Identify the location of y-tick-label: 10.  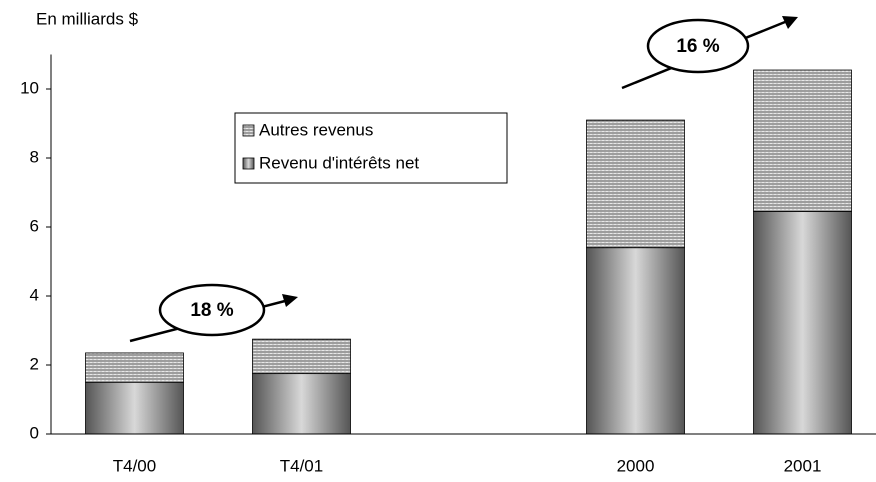
(29, 87).